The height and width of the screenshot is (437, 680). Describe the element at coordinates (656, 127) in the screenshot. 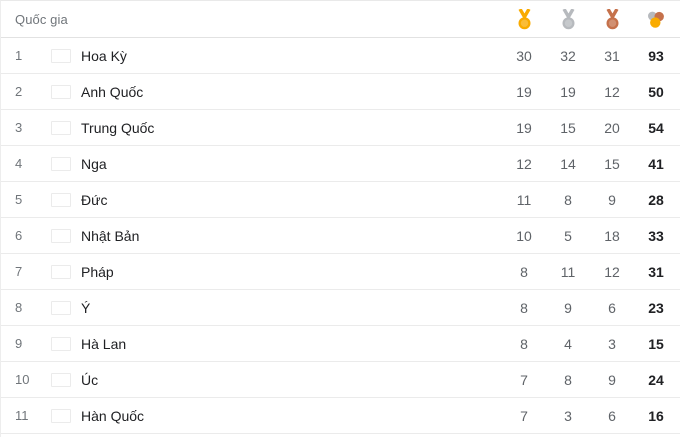

I see `total-count: 54` at that location.